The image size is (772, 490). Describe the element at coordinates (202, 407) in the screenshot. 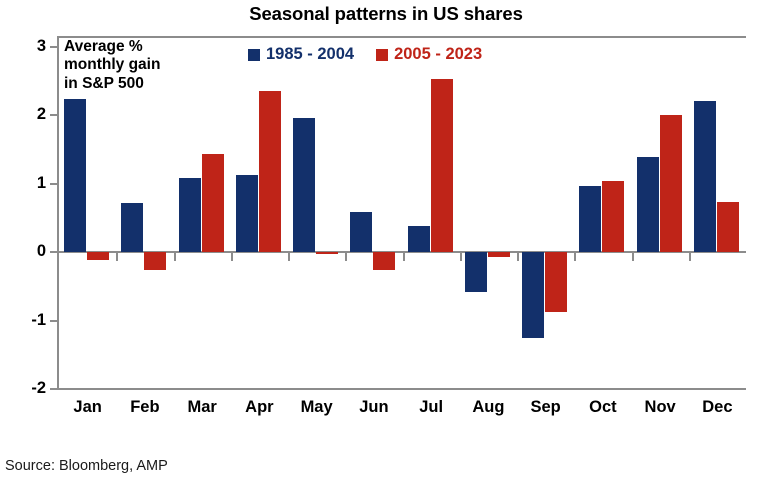

I see `x-axis-label-mar: Mar` at that location.